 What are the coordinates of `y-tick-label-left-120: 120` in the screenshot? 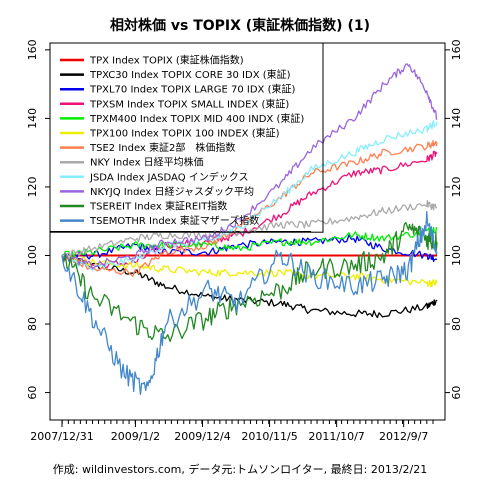 It's located at (32, 186).